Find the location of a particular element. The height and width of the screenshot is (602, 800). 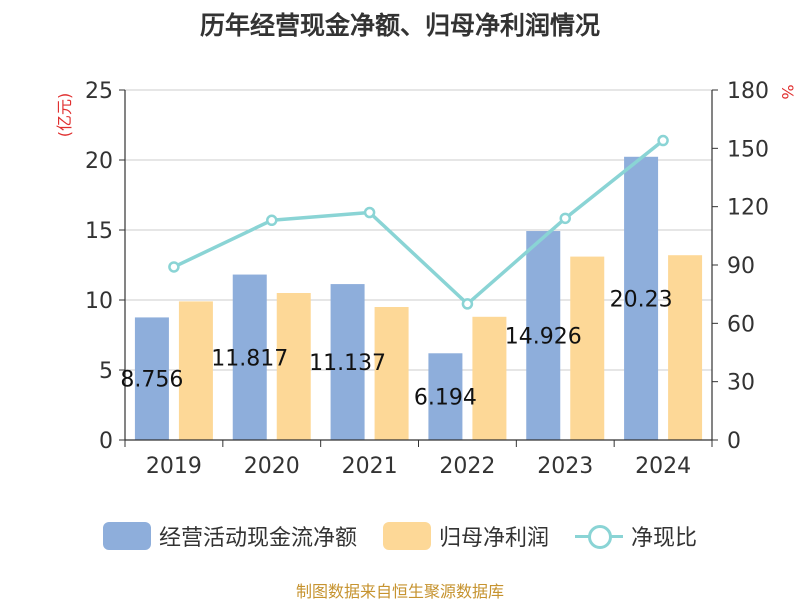

data-labels: 8.756 11.817 11.137 6.194 14.926 20.23 is located at coordinates (396, 348).